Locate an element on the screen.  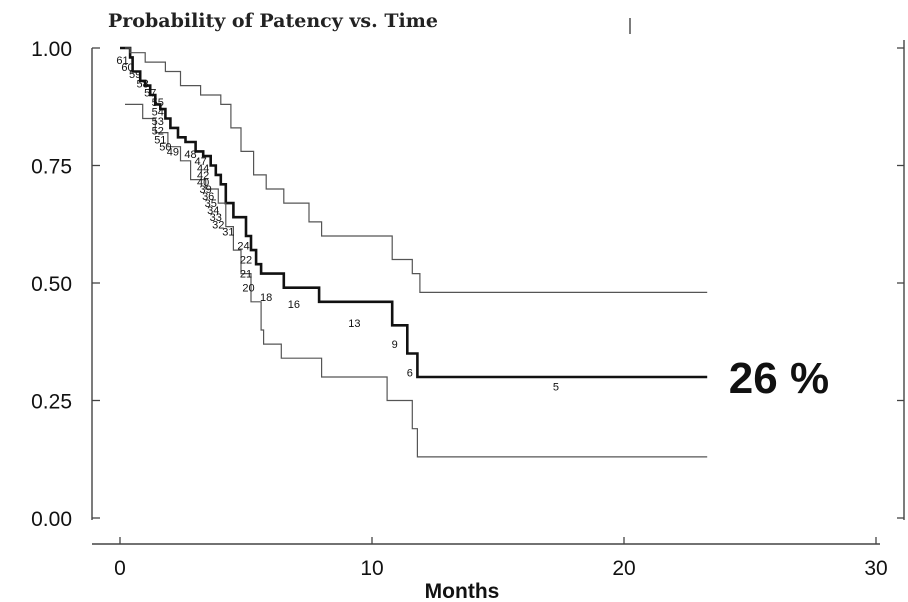
at-risk-label: 57 is located at coordinates (150, 94).